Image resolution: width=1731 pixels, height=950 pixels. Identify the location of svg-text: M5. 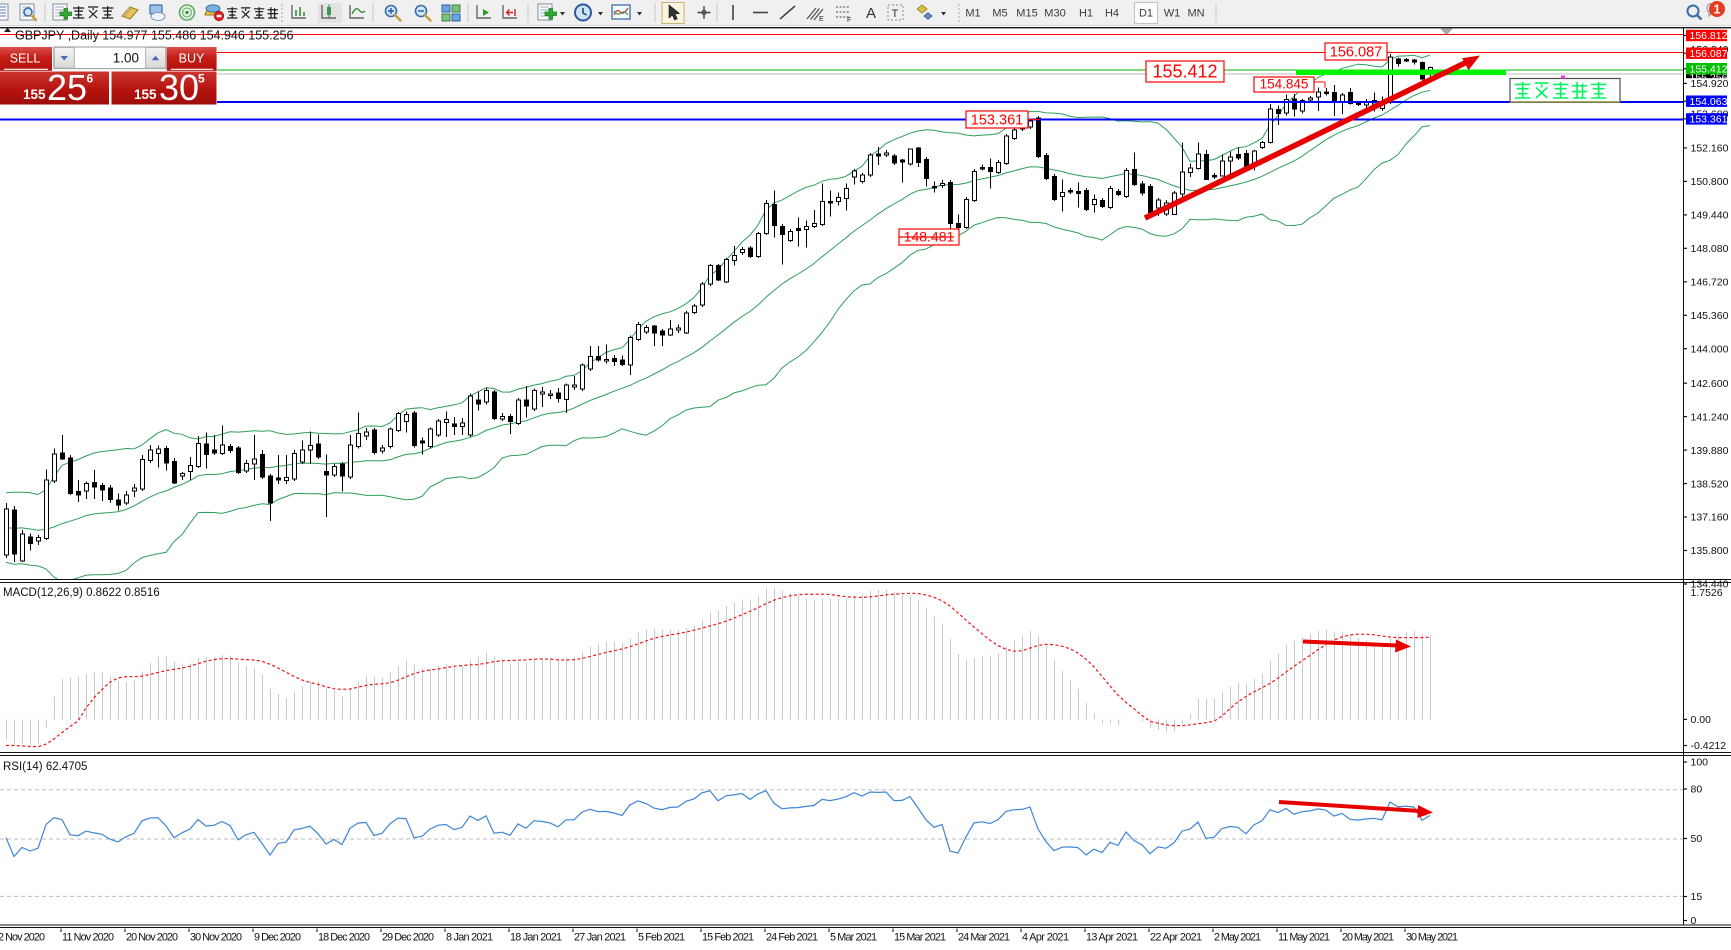
(999, 14).